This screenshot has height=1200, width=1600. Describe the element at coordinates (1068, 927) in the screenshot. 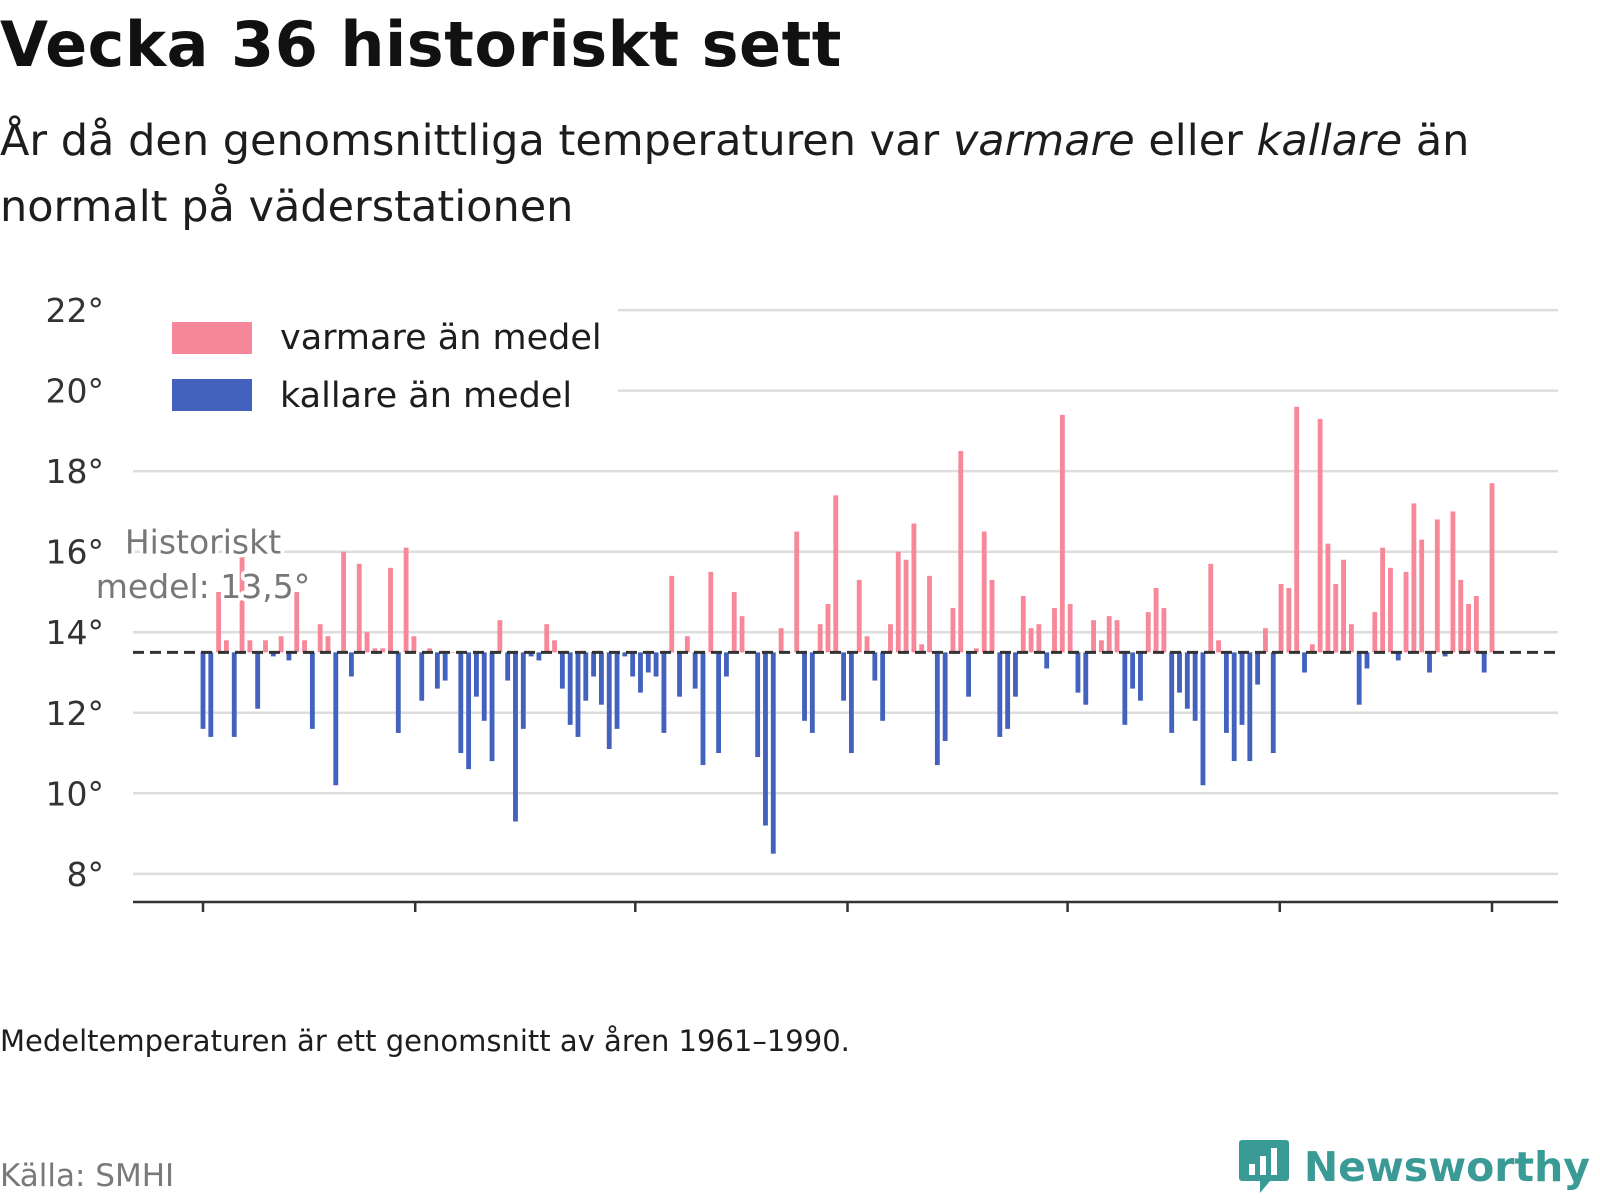

I see `x-tick-label: 1969` at that location.